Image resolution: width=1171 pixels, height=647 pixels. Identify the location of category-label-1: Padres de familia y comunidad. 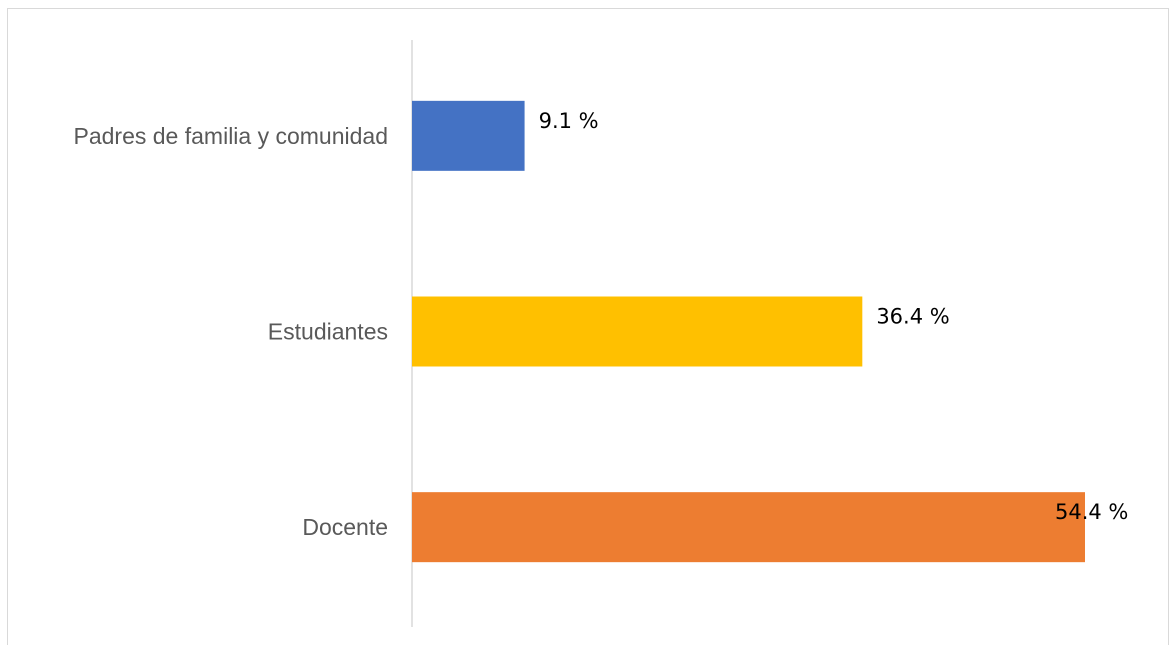
(231, 136).